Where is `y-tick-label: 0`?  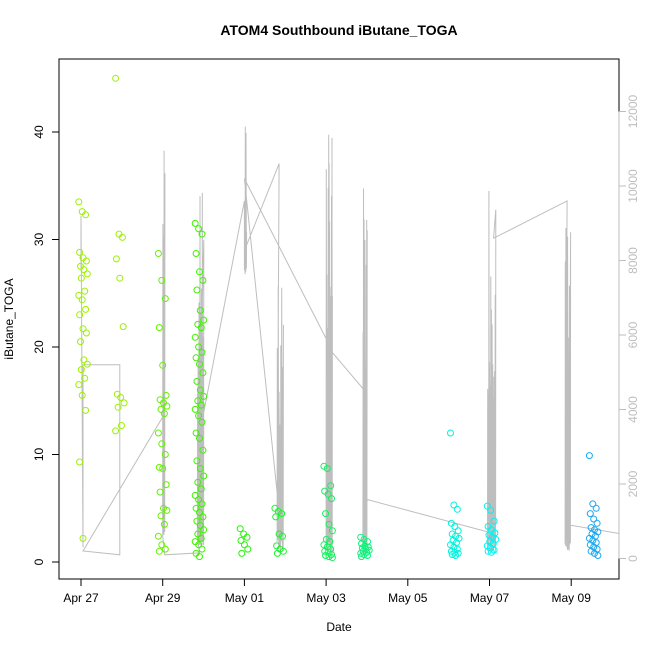 y-tick-label: 0 is located at coordinates (39, 561).